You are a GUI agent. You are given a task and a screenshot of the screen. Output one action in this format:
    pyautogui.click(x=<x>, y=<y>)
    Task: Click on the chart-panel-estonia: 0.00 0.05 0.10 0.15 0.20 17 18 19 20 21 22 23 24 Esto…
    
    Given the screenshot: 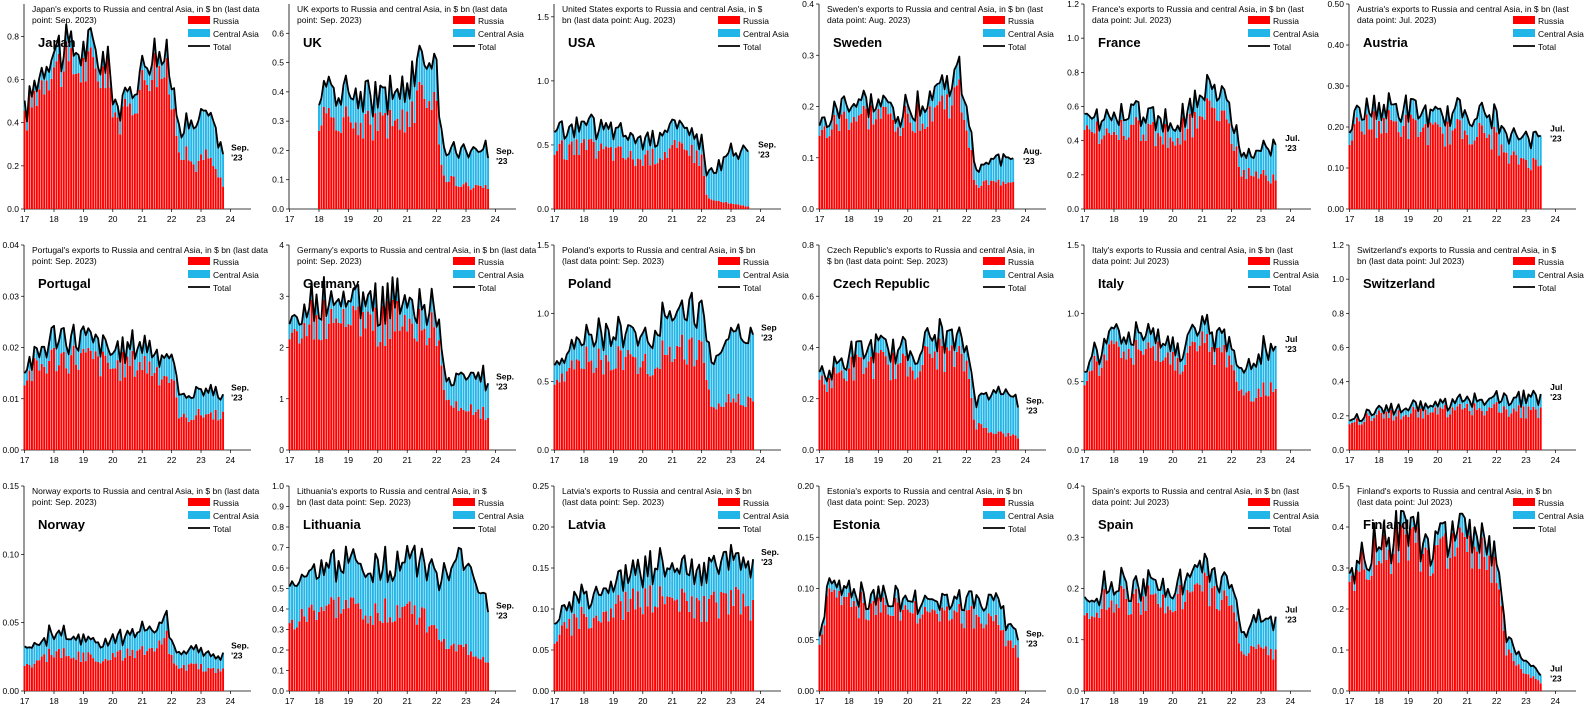 What is the action you would take?
    pyautogui.click(x=927, y=602)
    